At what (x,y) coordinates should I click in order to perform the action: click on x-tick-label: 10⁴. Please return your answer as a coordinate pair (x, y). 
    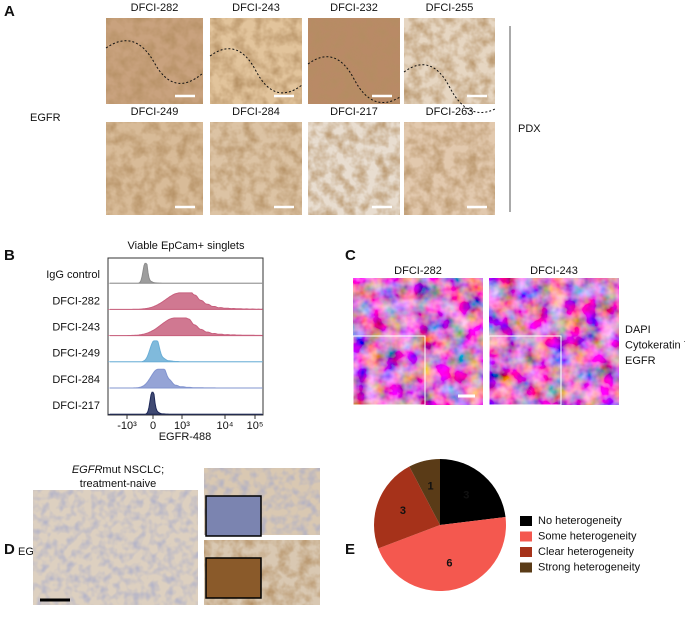
    Looking at the image, I should click on (225, 426).